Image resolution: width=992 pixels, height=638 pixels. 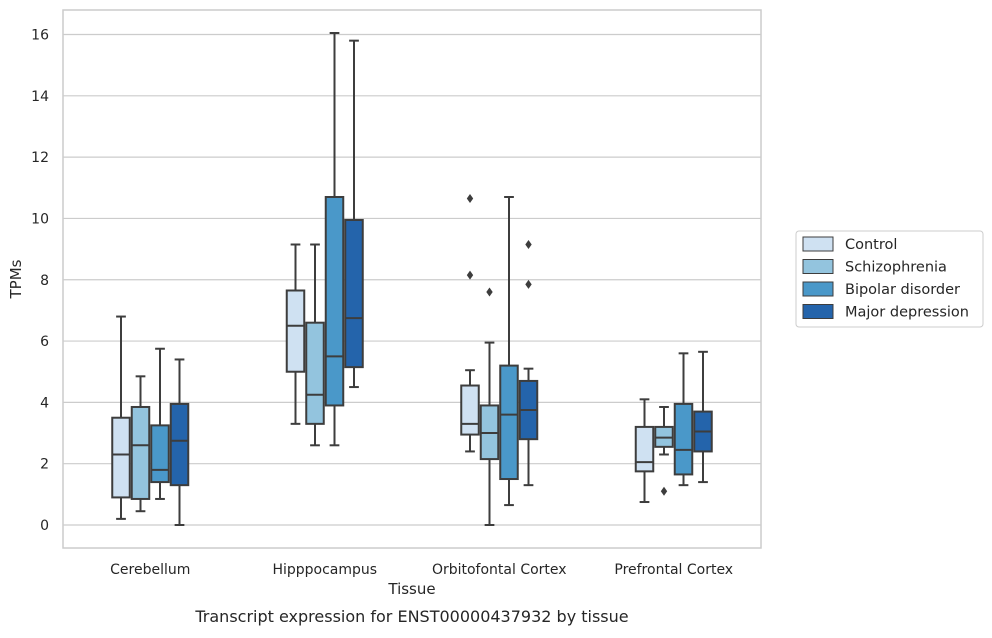 What do you see at coordinates (40, 97) in the screenshot?
I see `y-tick-label: 14` at bounding box center [40, 97].